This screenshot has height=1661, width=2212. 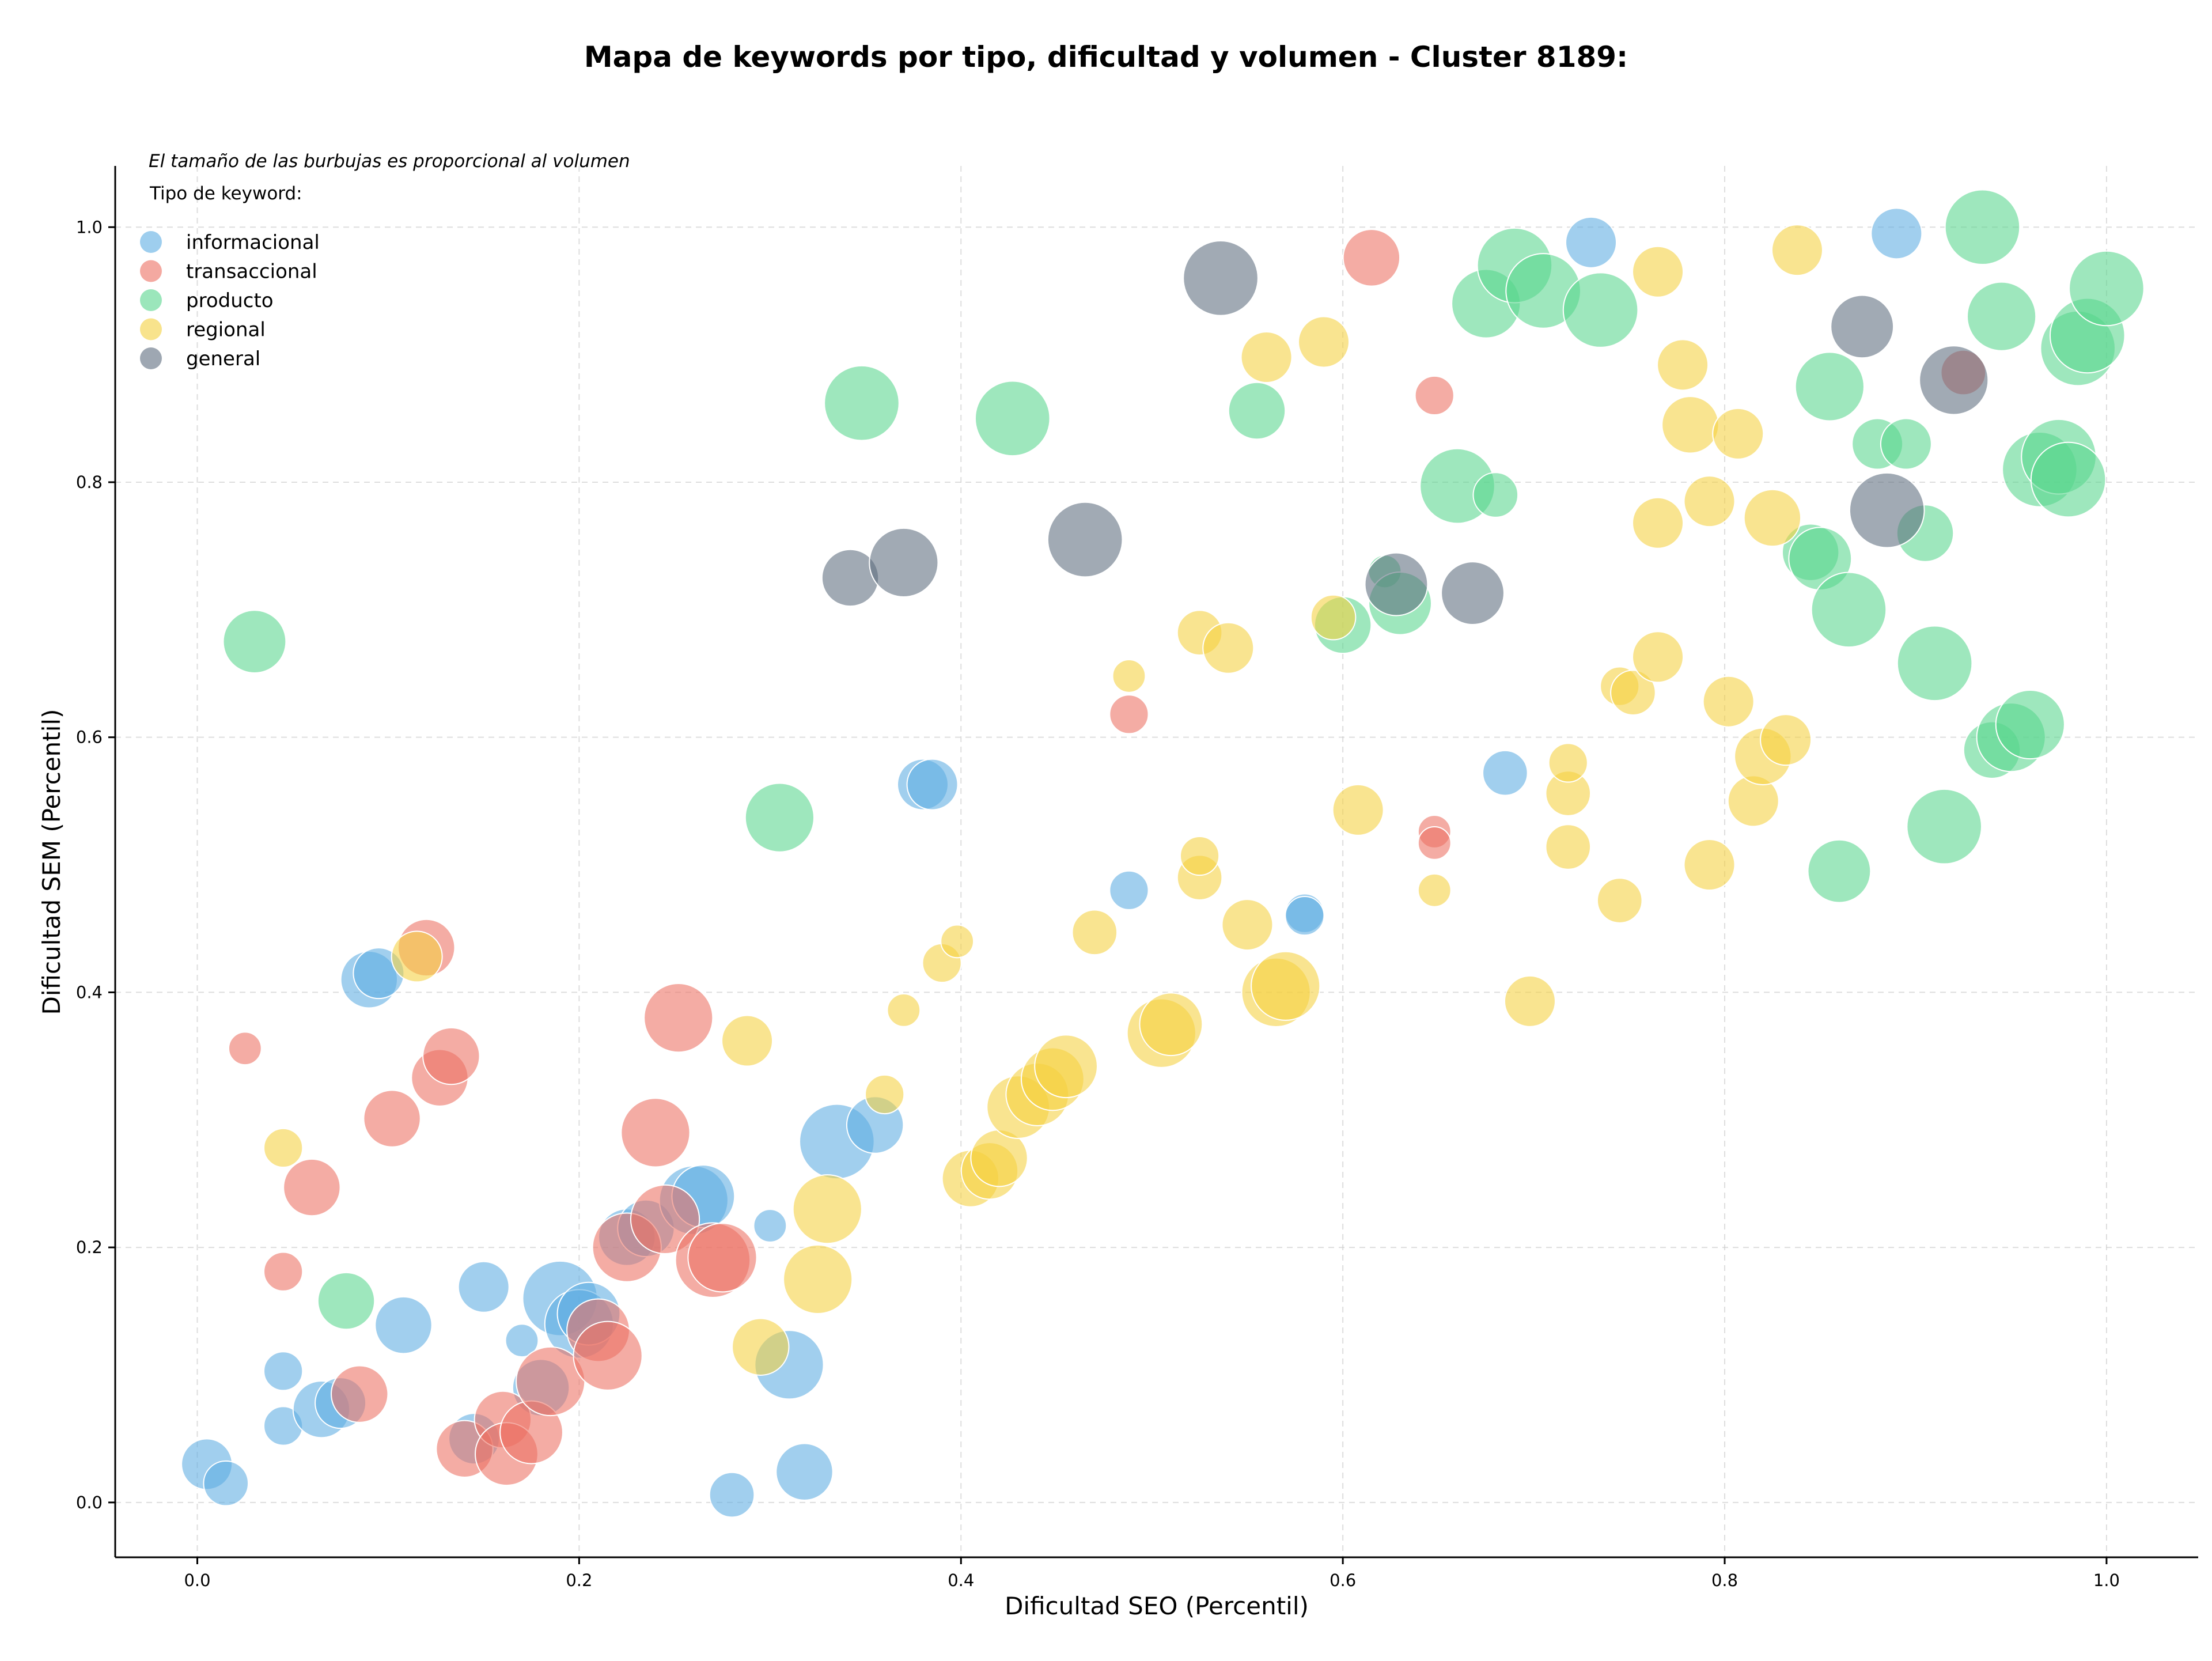 I want to click on legend-label-transaccional: transaccional, so click(x=251, y=271).